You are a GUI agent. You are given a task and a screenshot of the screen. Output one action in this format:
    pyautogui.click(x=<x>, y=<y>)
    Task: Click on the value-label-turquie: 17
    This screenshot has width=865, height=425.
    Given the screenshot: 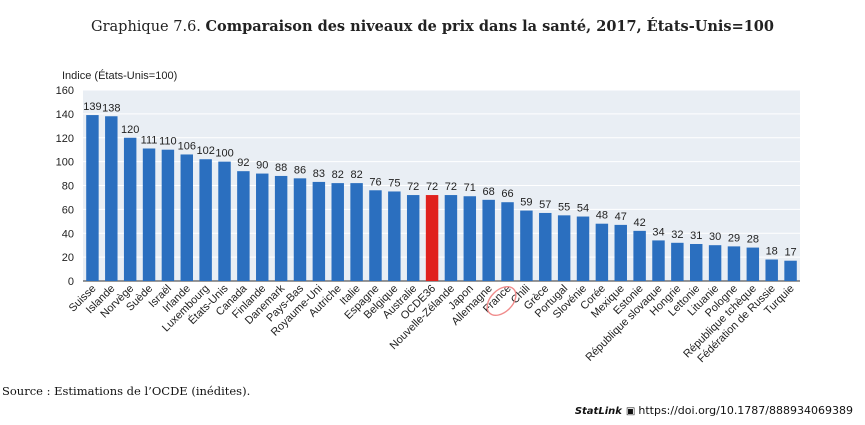 What is the action you would take?
    pyautogui.click(x=790, y=253)
    